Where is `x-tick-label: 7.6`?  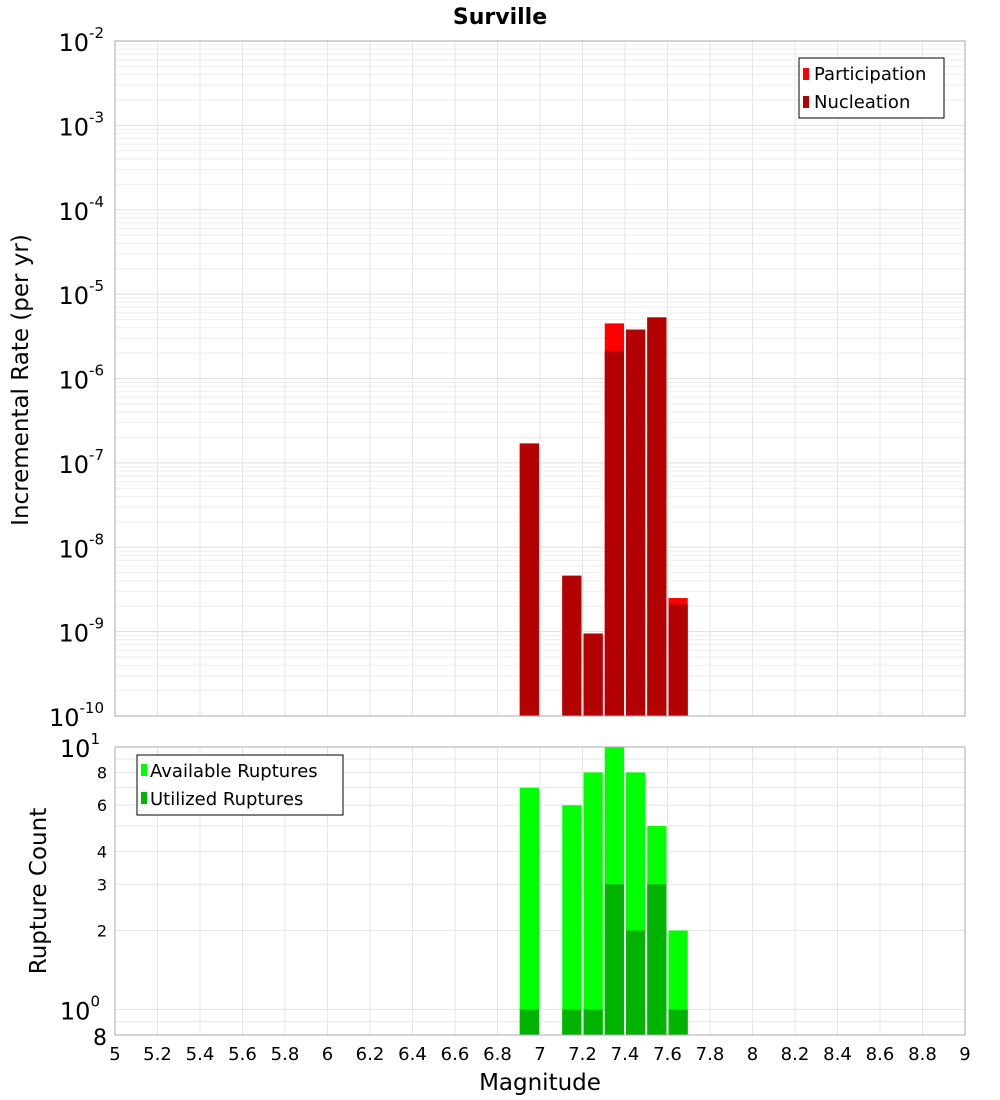 x-tick-label: 7.6 is located at coordinates (667, 1054).